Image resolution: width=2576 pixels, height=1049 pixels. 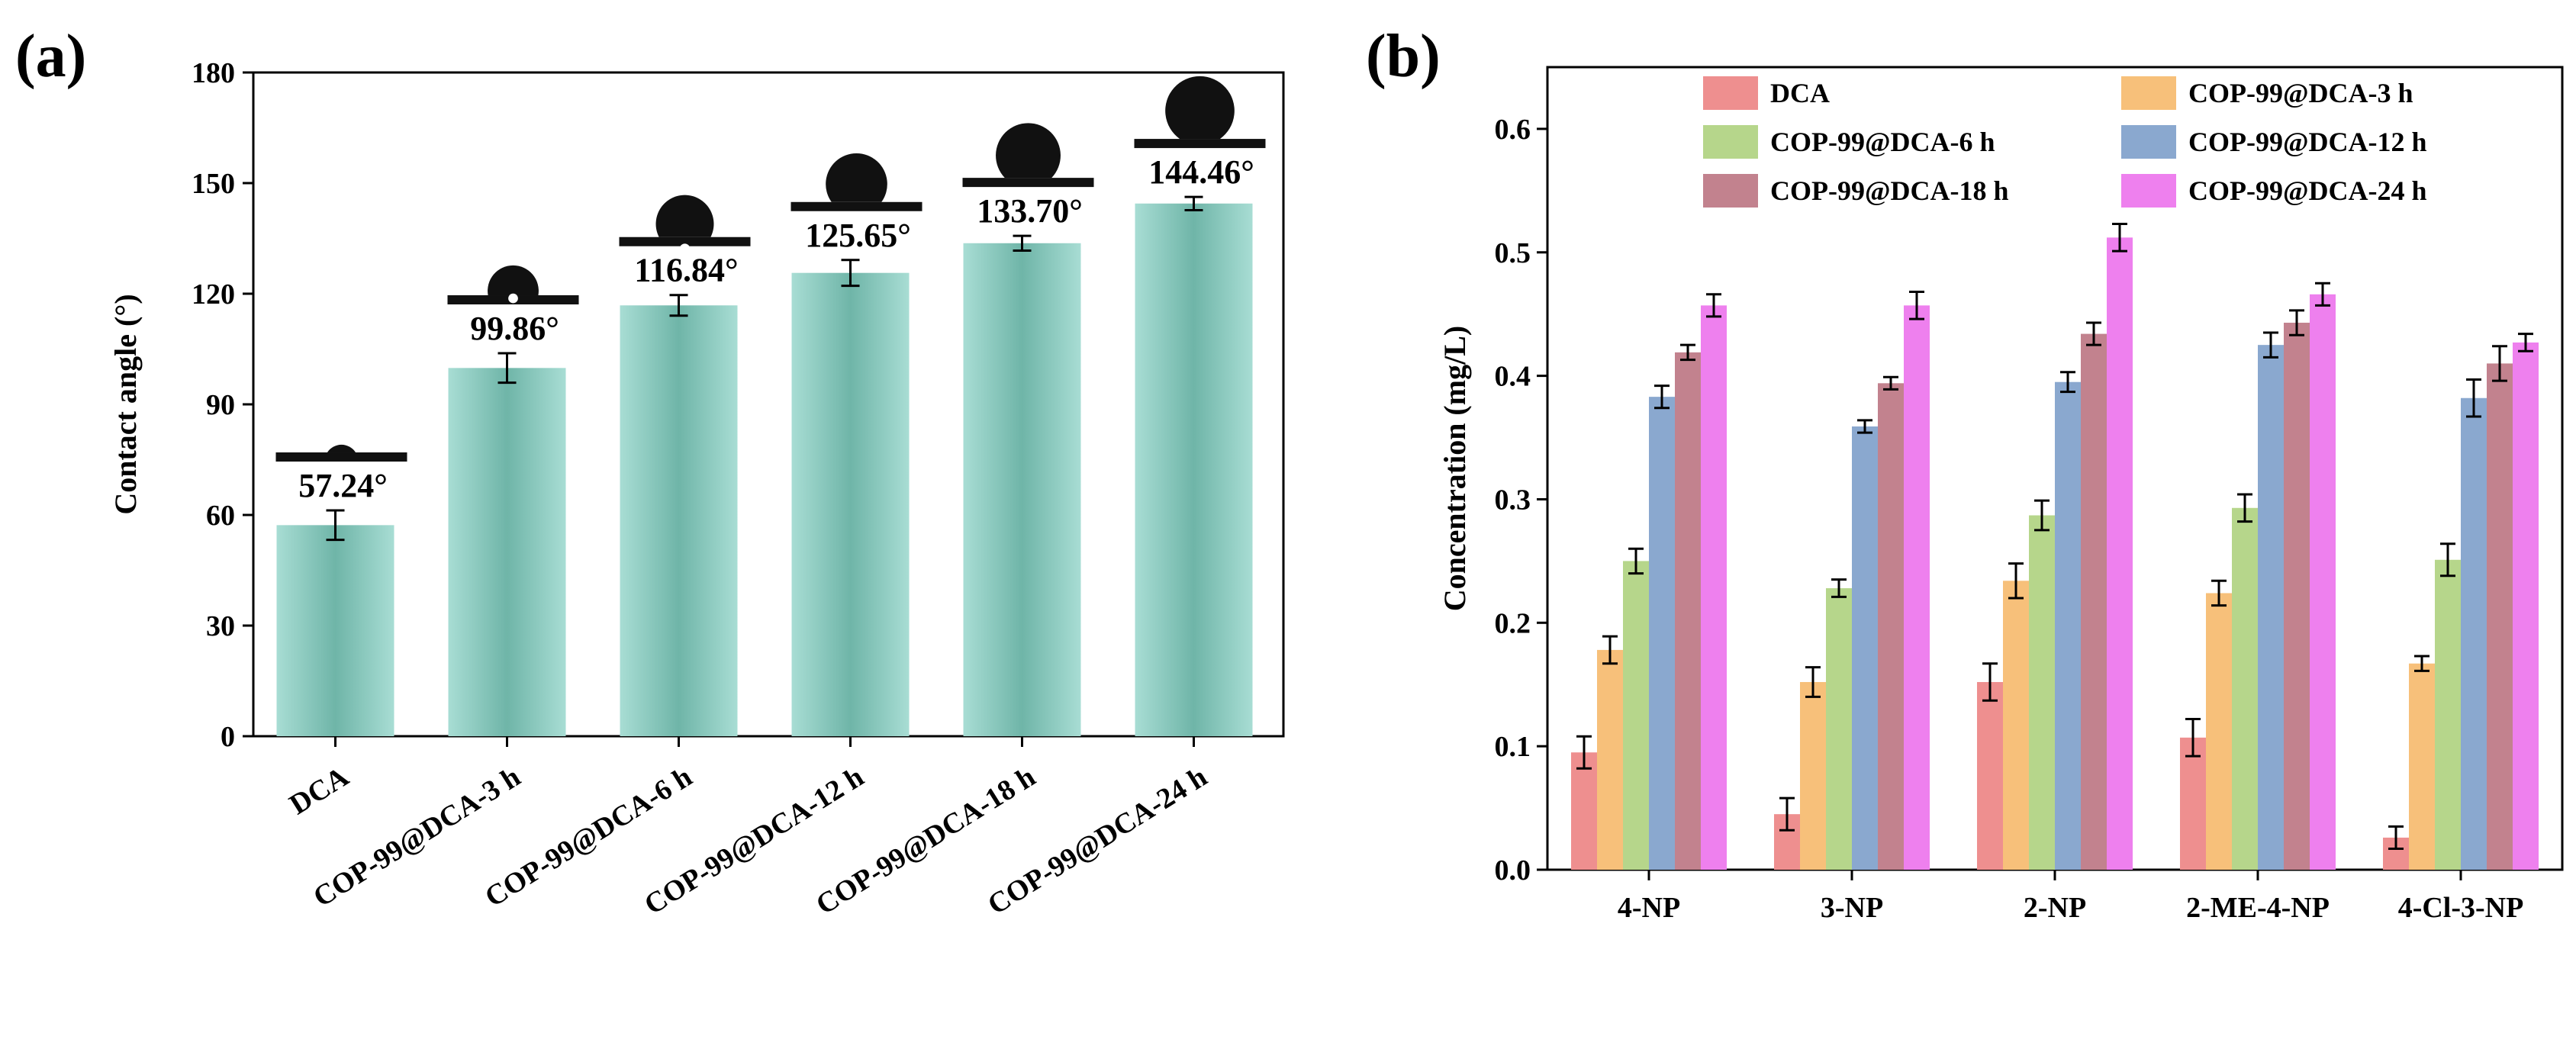 I want to click on y-tick-label-a: 60, so click(x=220, y=516).